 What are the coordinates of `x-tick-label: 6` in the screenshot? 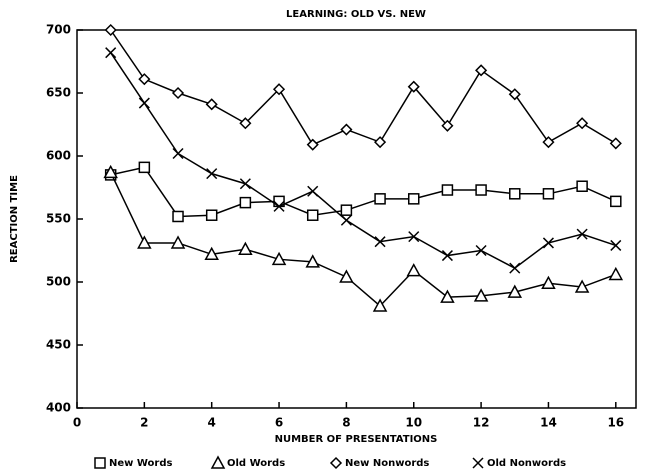 It's located at (279, 423).